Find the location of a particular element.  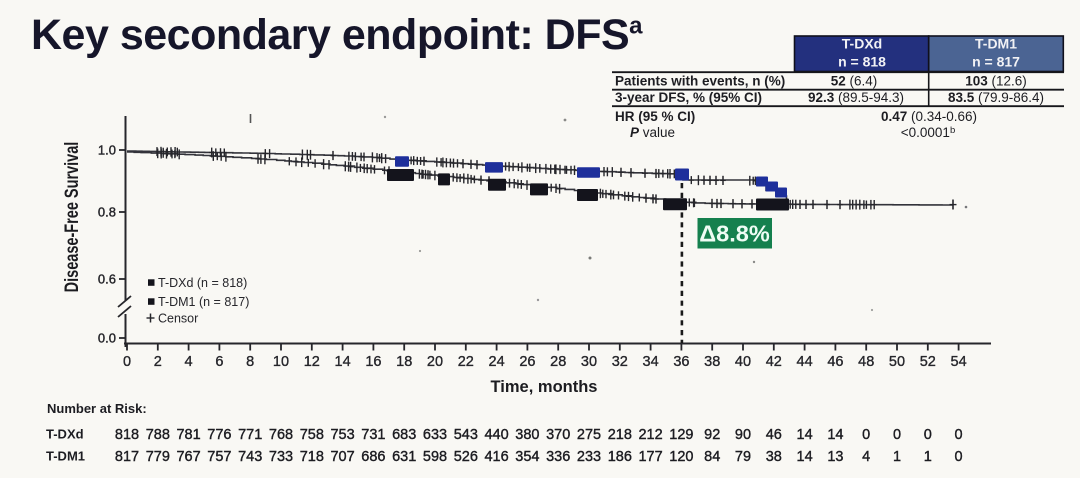

svg-text: 6 is located at coordinates (219, 362).